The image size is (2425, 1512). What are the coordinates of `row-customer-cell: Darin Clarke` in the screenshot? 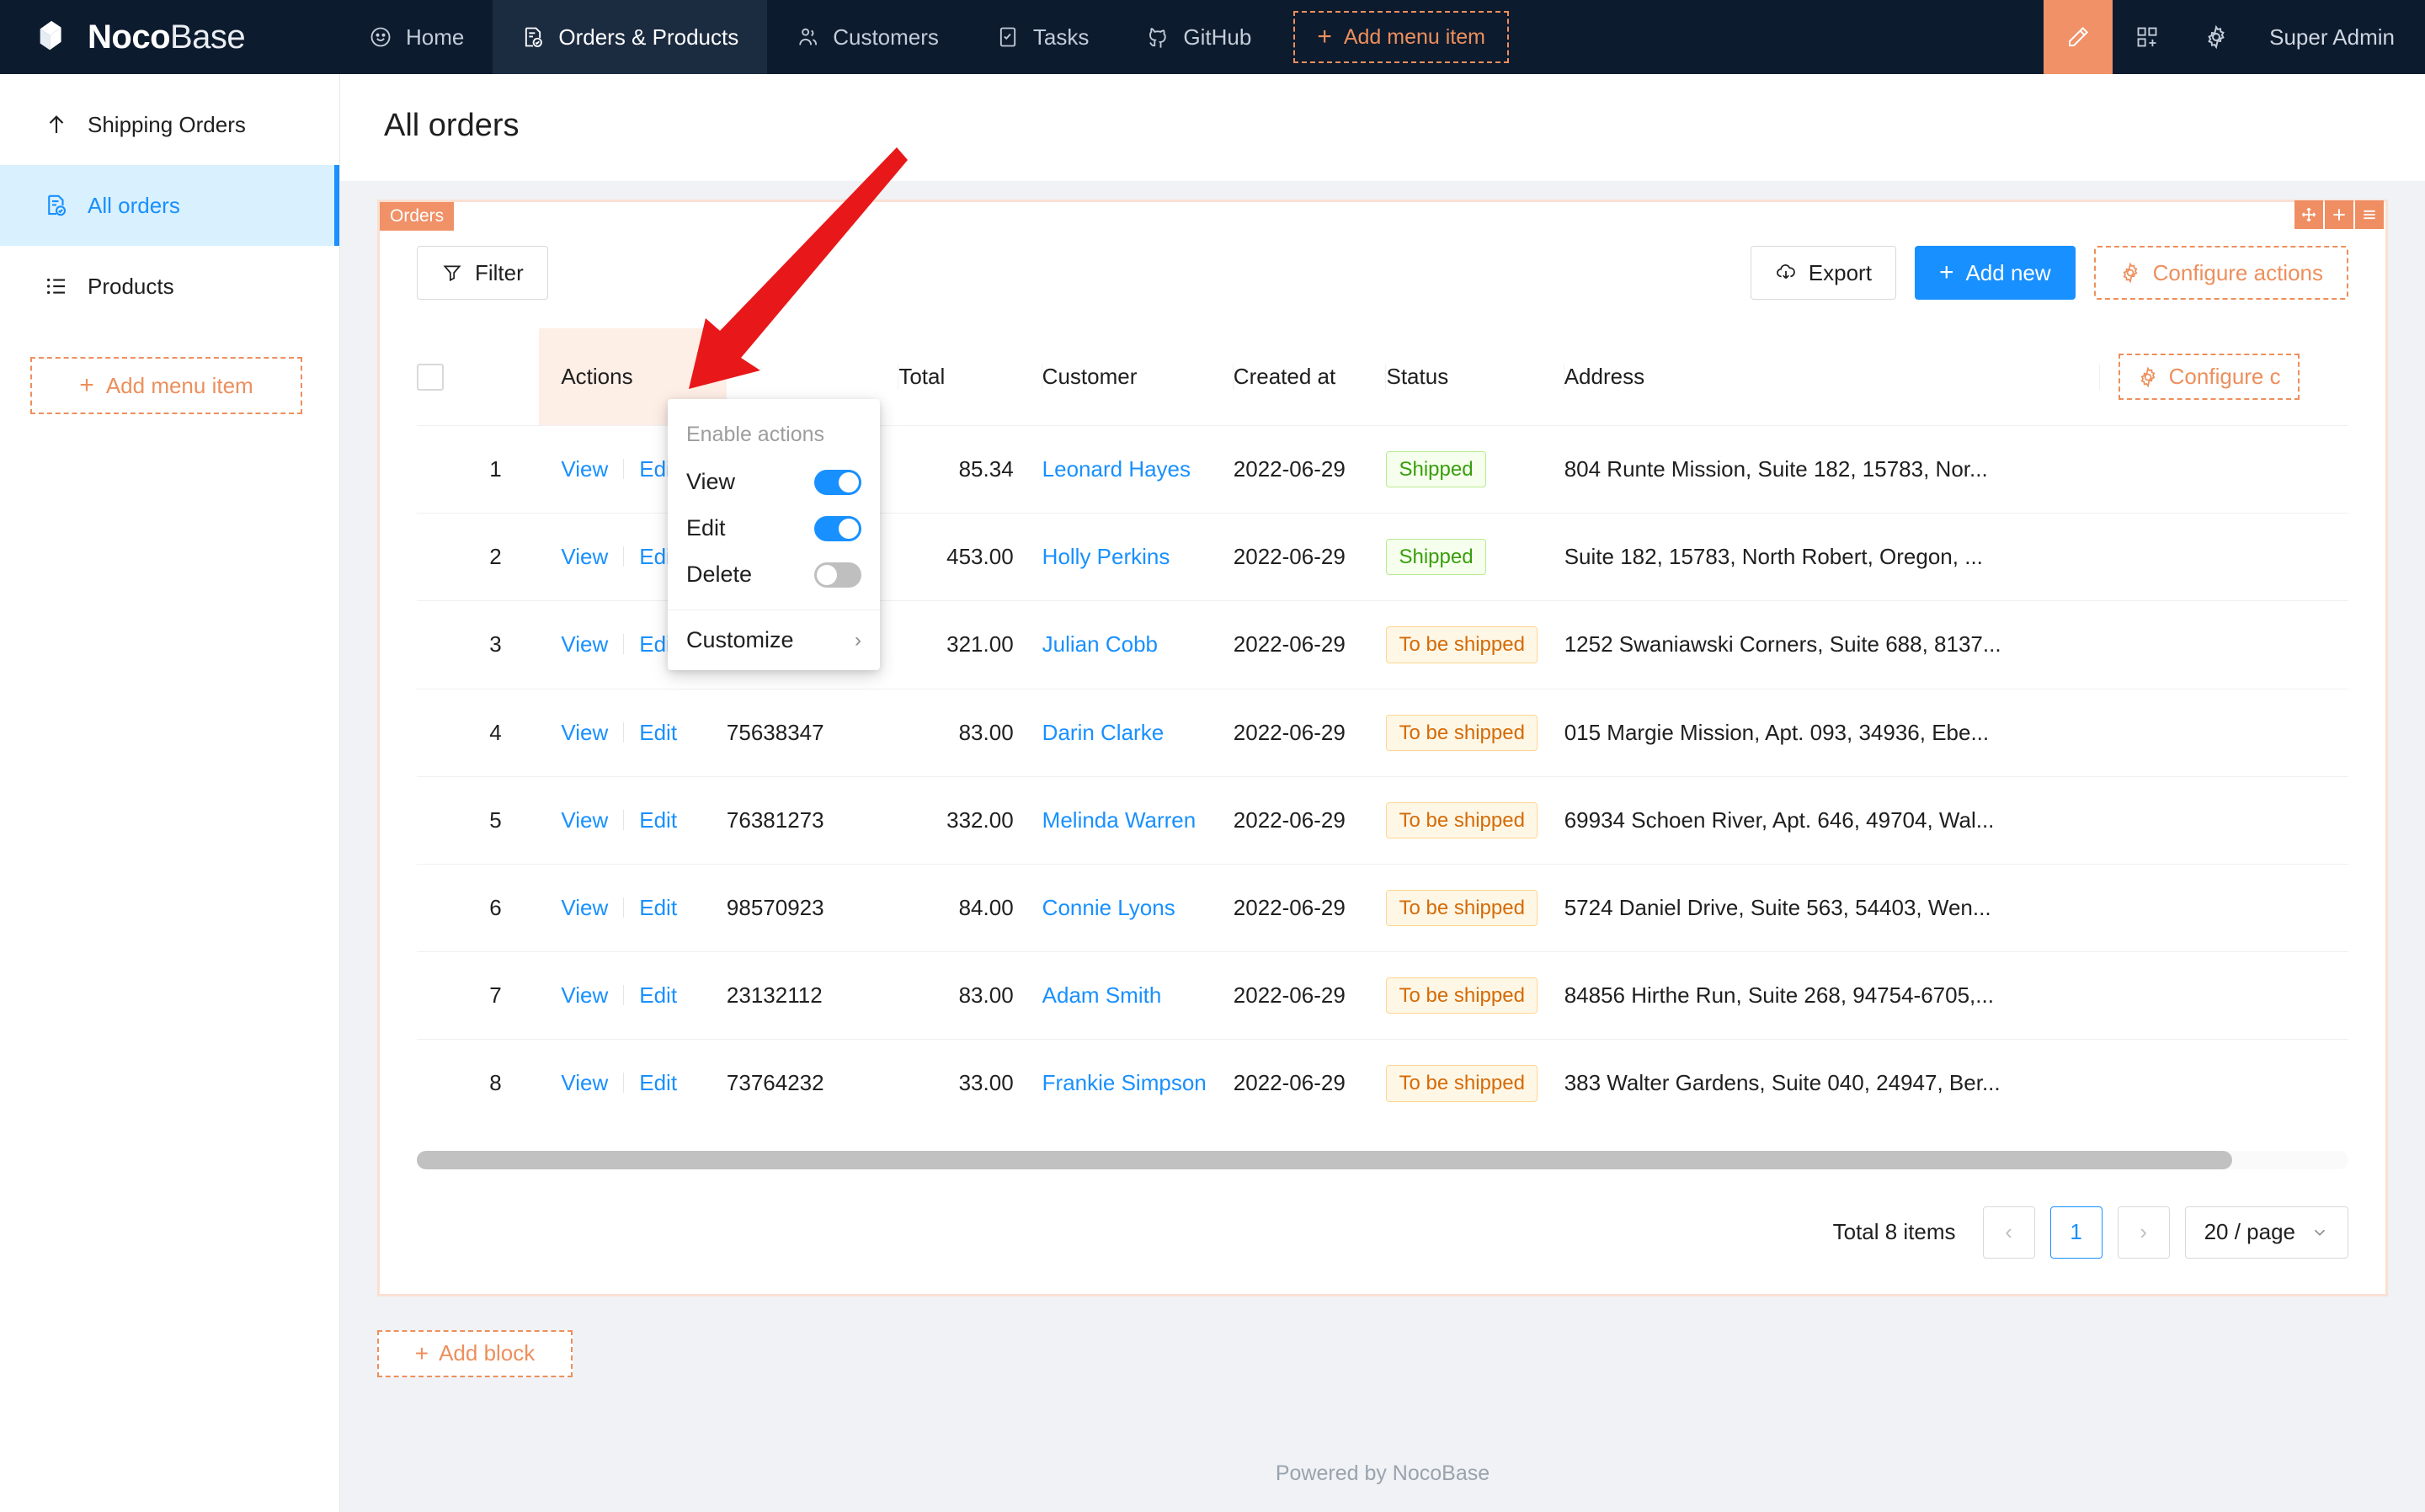 It's located at (1138, 733).